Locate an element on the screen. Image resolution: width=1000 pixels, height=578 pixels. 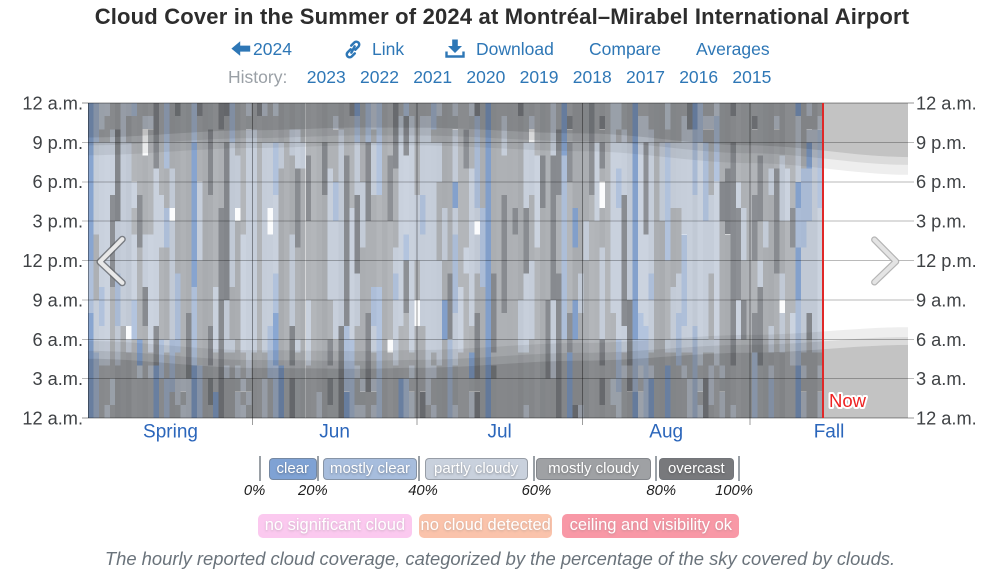
svg-text: Jul is located at coordinates (499, 432).